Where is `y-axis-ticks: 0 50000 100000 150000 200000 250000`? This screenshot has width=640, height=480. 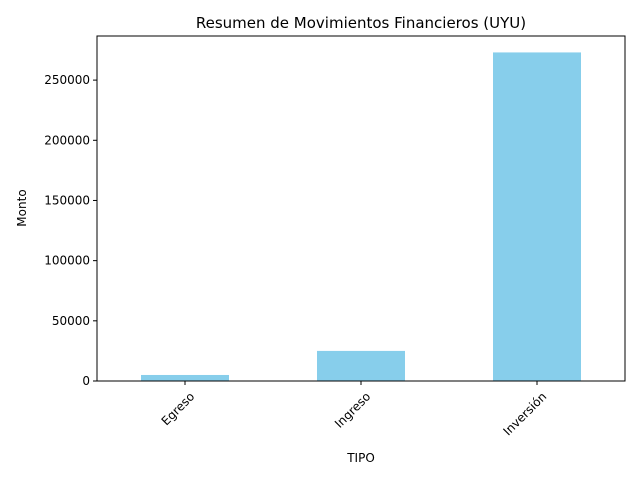
y-axis-ticks: 0 50000 100000 150000 200000 250000 is located at coordinates (70, 230).